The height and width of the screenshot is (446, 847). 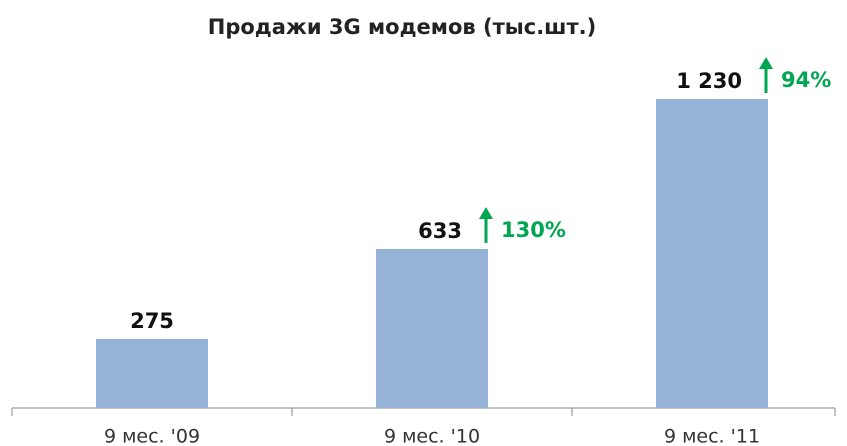 I want to click on growth-label: 130%, so click(x=533, y=230).